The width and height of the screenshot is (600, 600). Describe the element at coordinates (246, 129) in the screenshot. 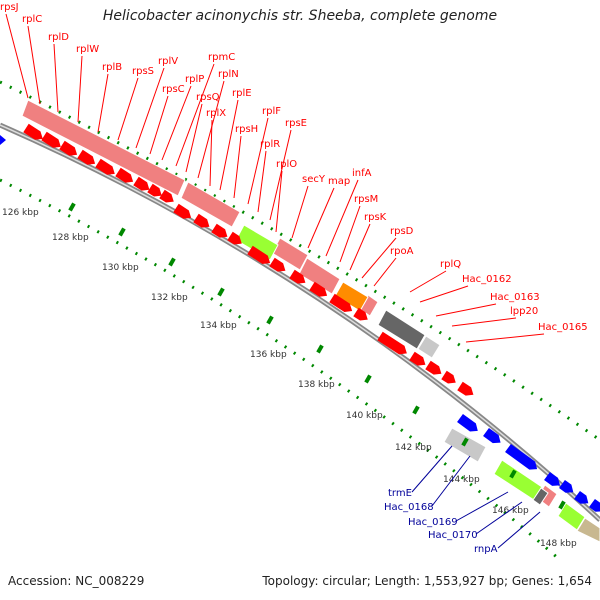

I see `gene-label: rpsH` at that location.